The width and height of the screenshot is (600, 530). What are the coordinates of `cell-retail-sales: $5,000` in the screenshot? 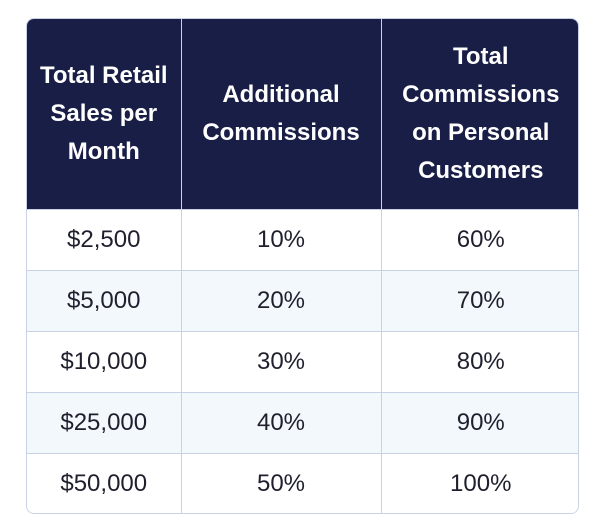 It's located at (104, 300).